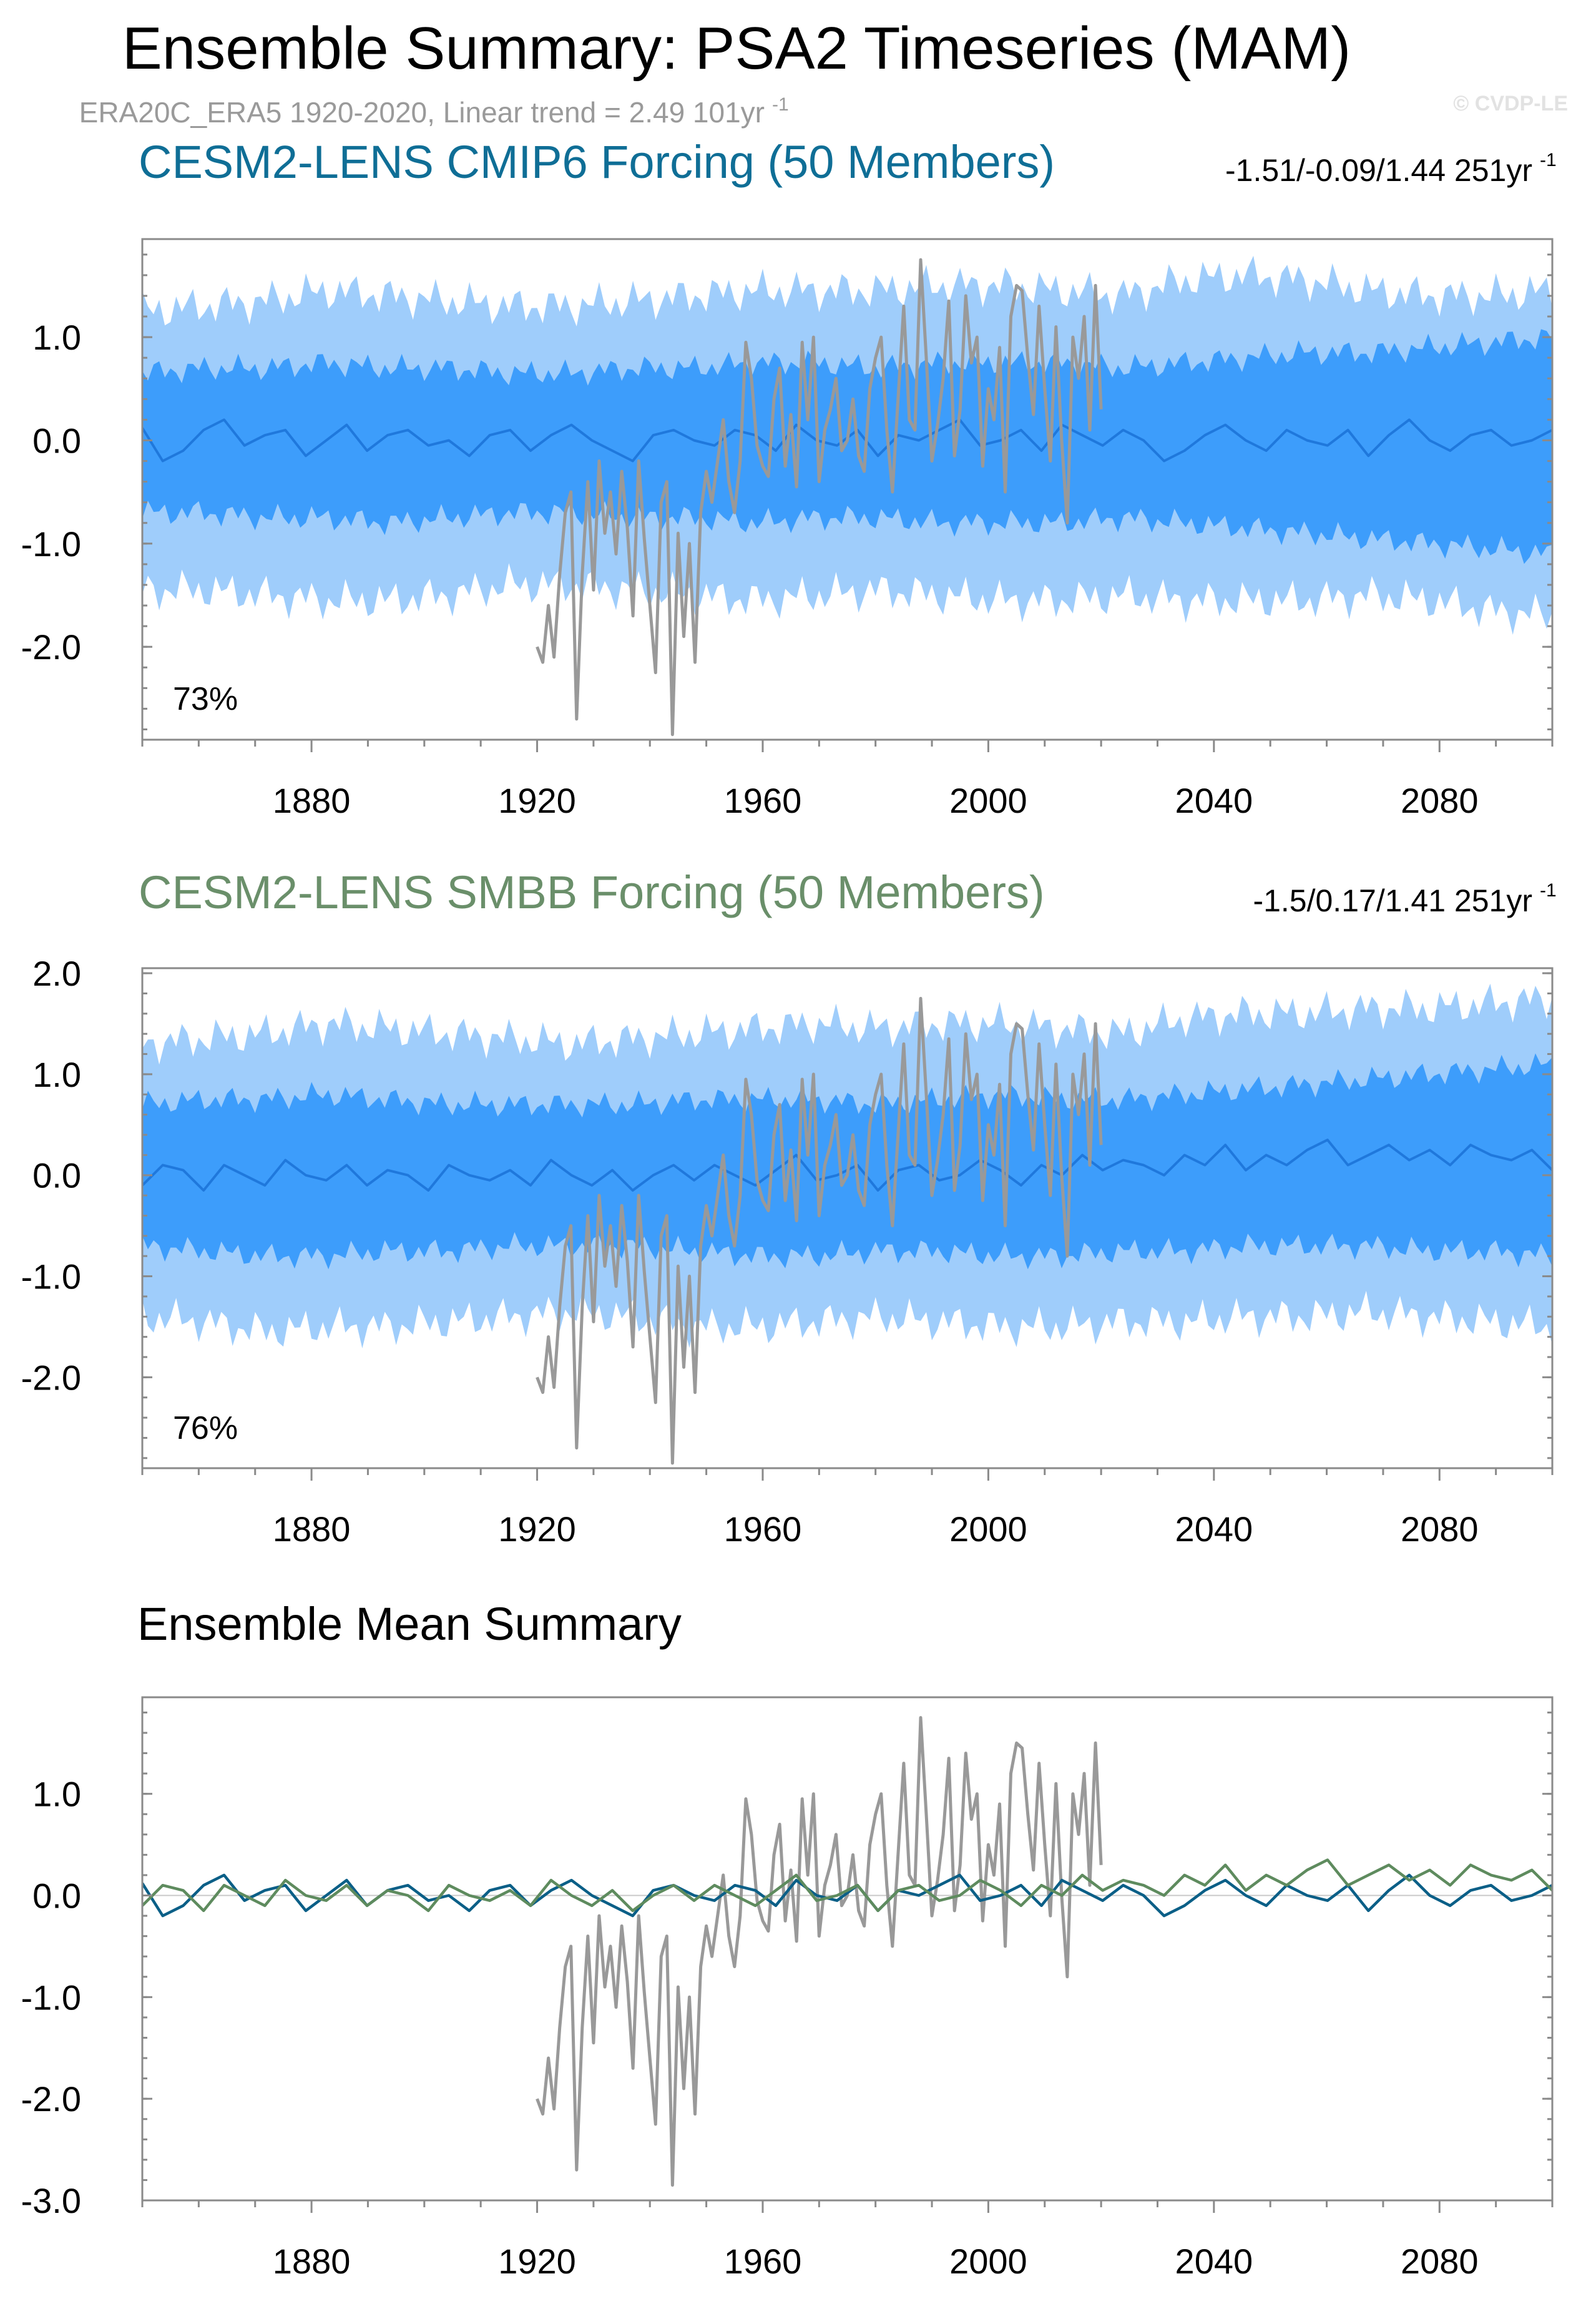  Describe the element at coordinates (763, 800) in the screenshot. I see `x-tick-label-cmip6: 1960` at that location.